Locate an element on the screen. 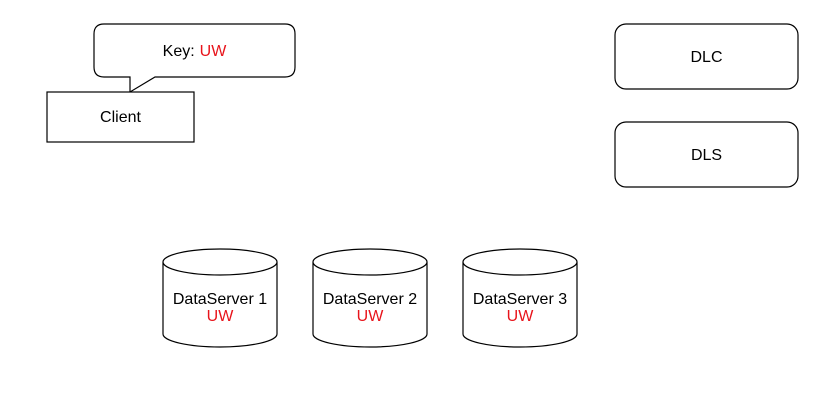 This screenshot has width=835, height=405. key-callout: Key: UW is located at coordinates (194, 58).